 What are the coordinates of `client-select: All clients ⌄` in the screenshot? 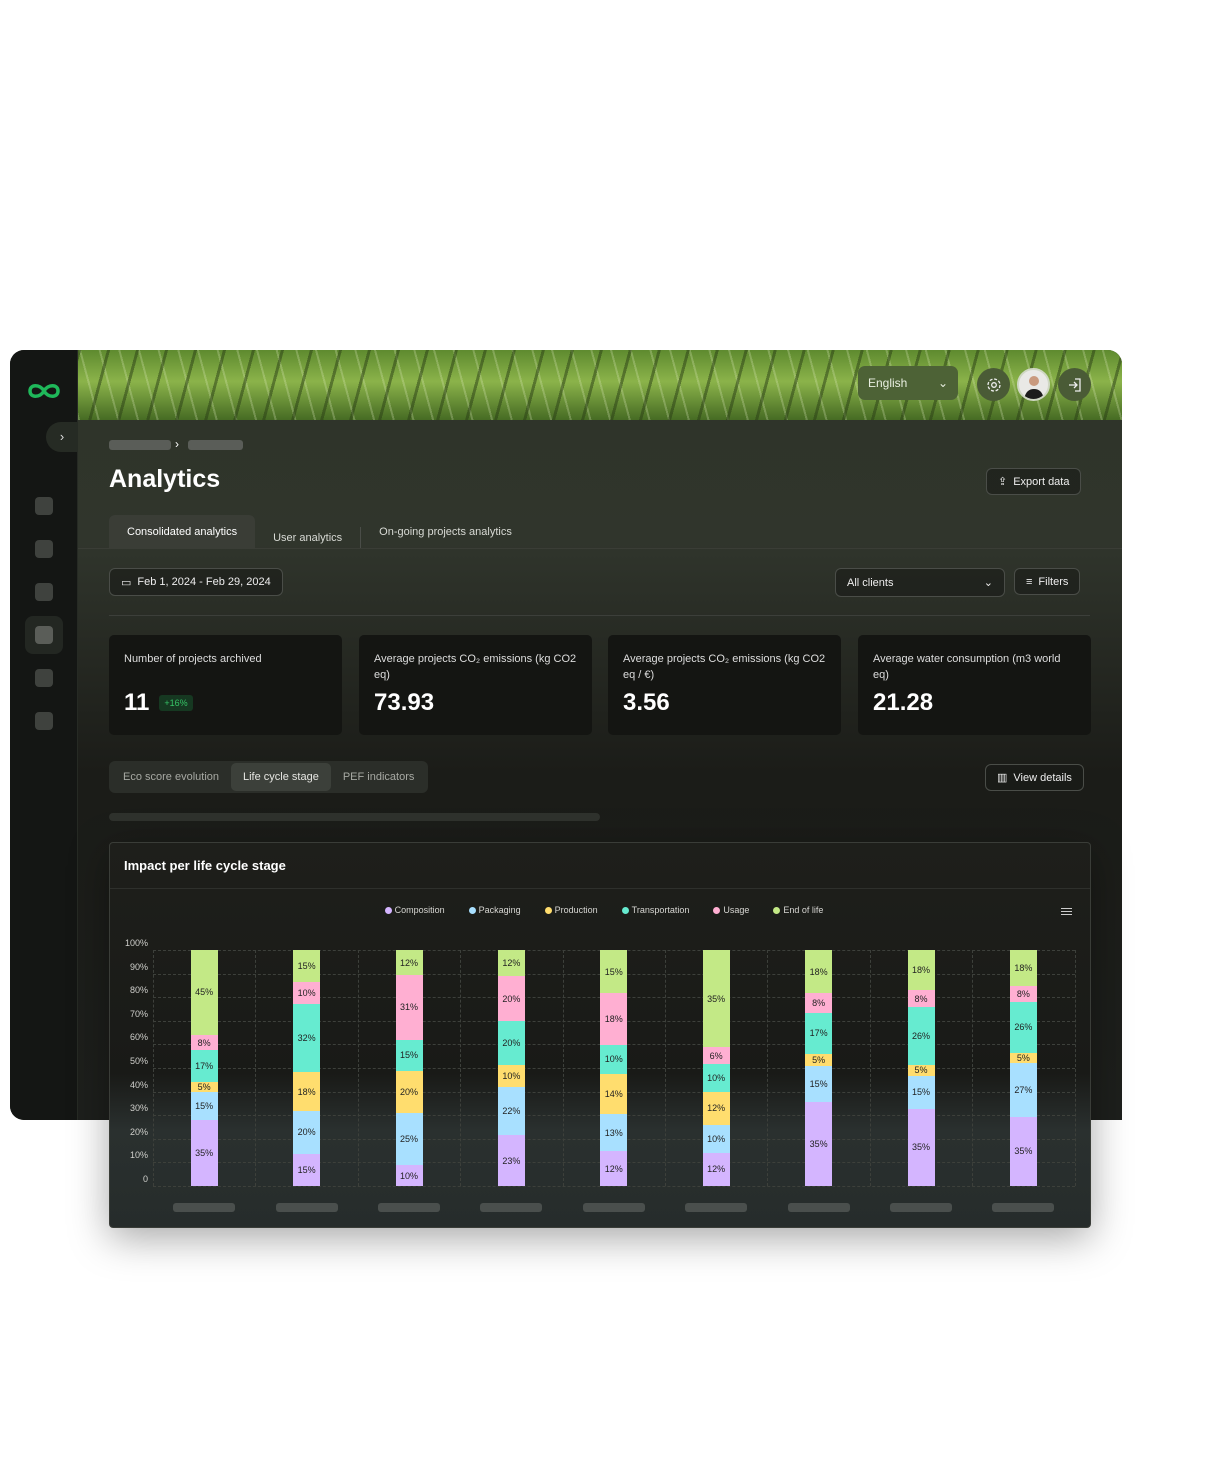 It's located at (920, 582).